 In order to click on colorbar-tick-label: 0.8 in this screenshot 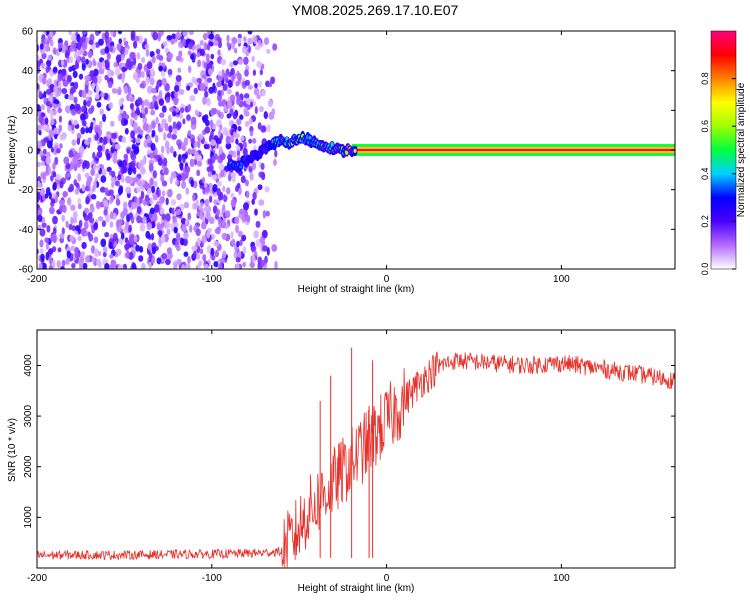, I will do `click(705, 78)`.